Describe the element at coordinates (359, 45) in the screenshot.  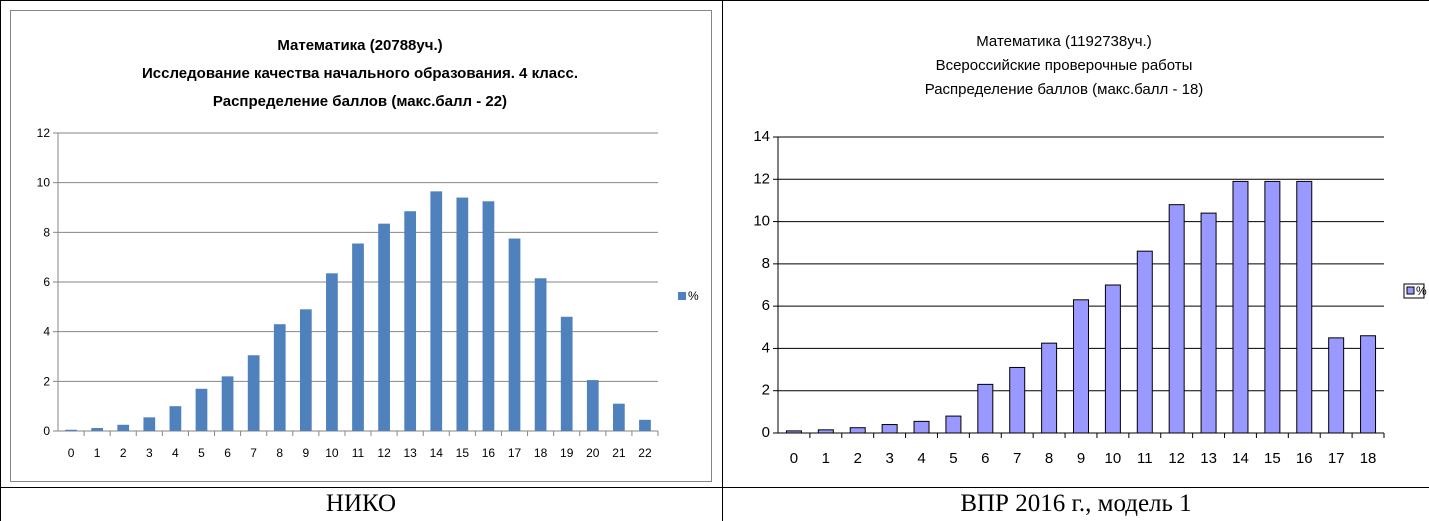
I see `niko-chart-title-line-1: Математика (20788уч.)` at that location.